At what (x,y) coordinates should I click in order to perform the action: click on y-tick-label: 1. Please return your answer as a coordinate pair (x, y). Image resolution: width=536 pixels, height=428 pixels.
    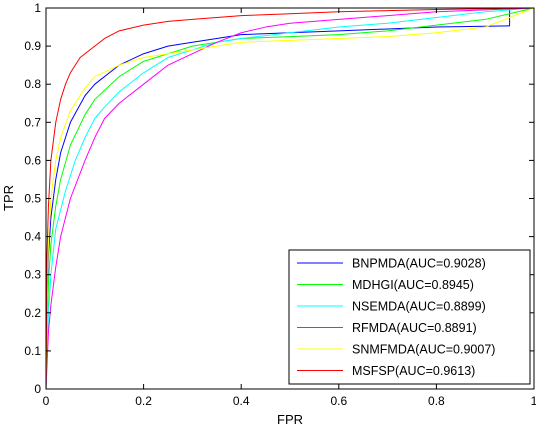
    Looking at the image, I should click on (37, 8).